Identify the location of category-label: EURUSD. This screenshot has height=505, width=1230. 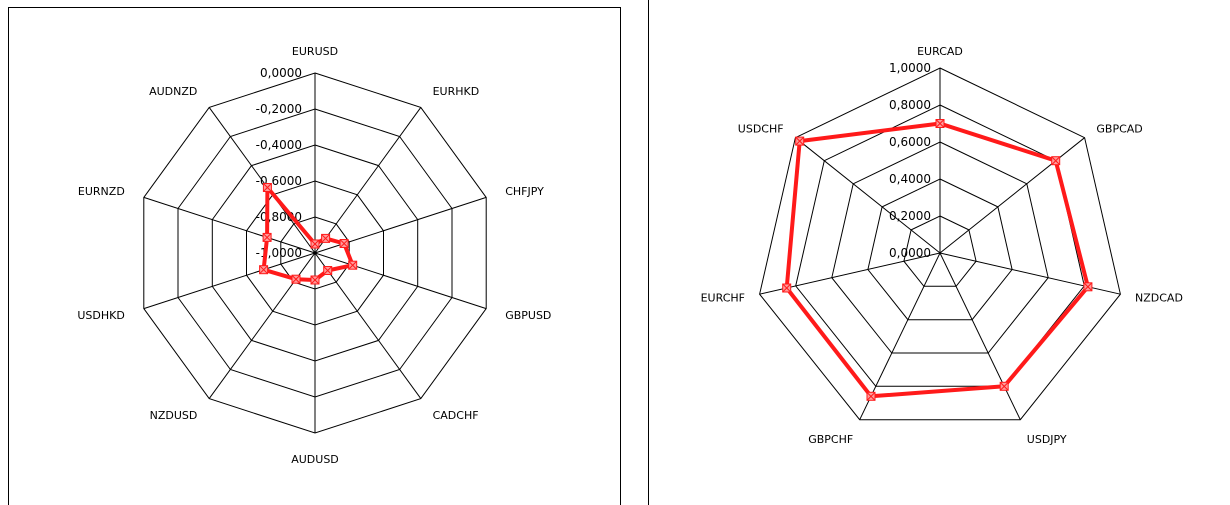
(315, 51).